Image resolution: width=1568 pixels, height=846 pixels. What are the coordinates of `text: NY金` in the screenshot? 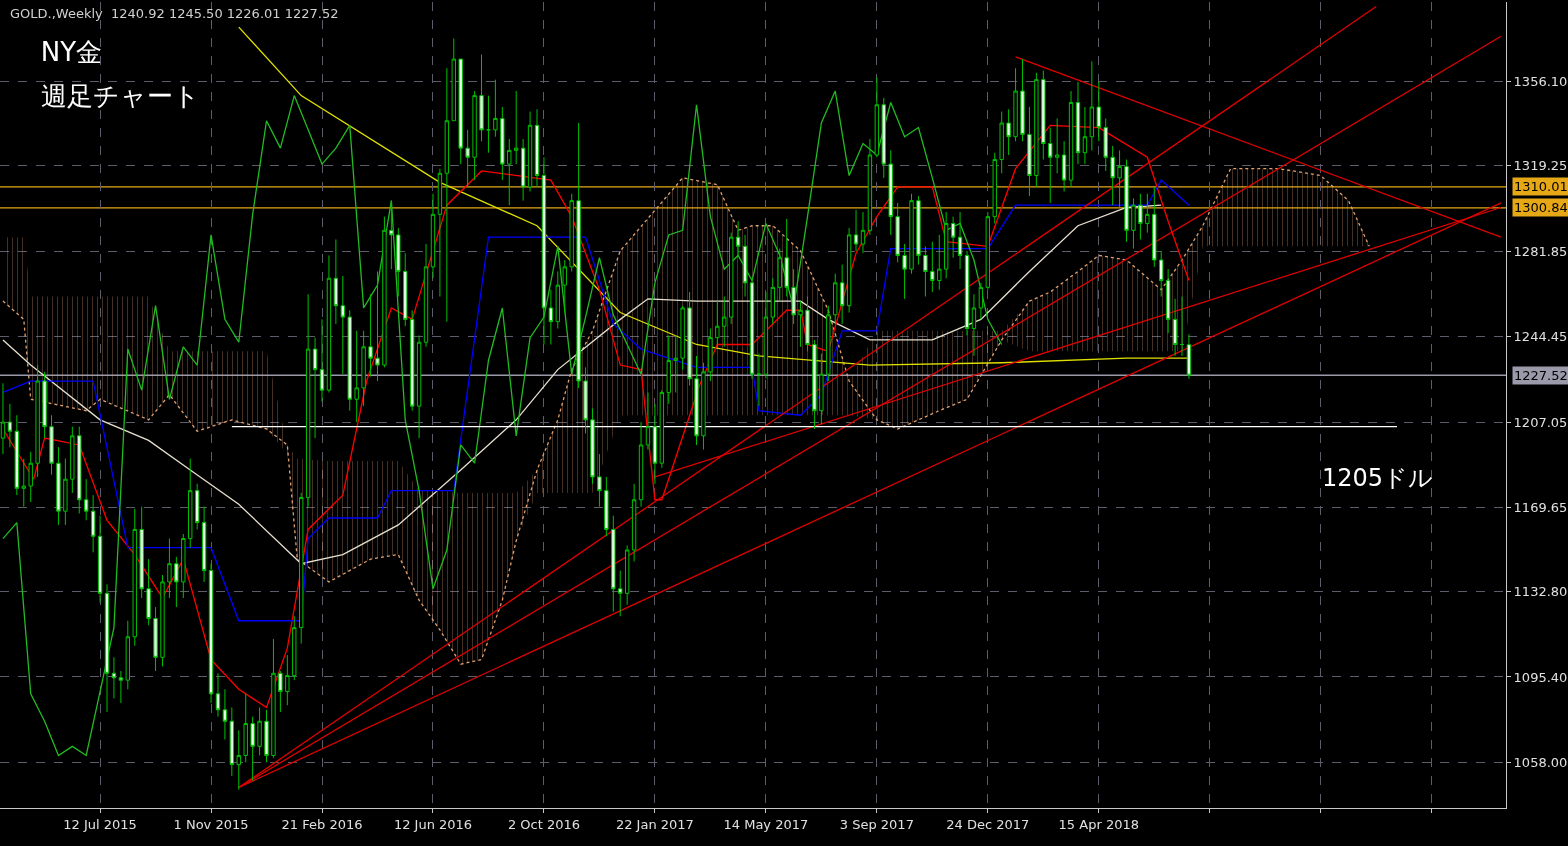 It's located at (71, 51).